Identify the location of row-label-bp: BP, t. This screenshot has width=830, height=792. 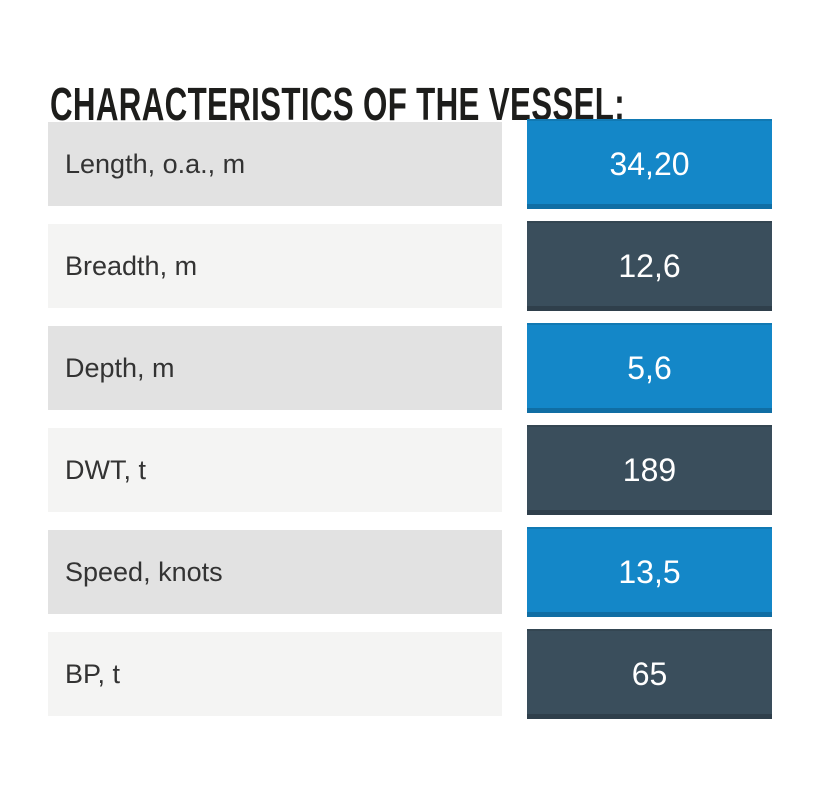
(275, 674).